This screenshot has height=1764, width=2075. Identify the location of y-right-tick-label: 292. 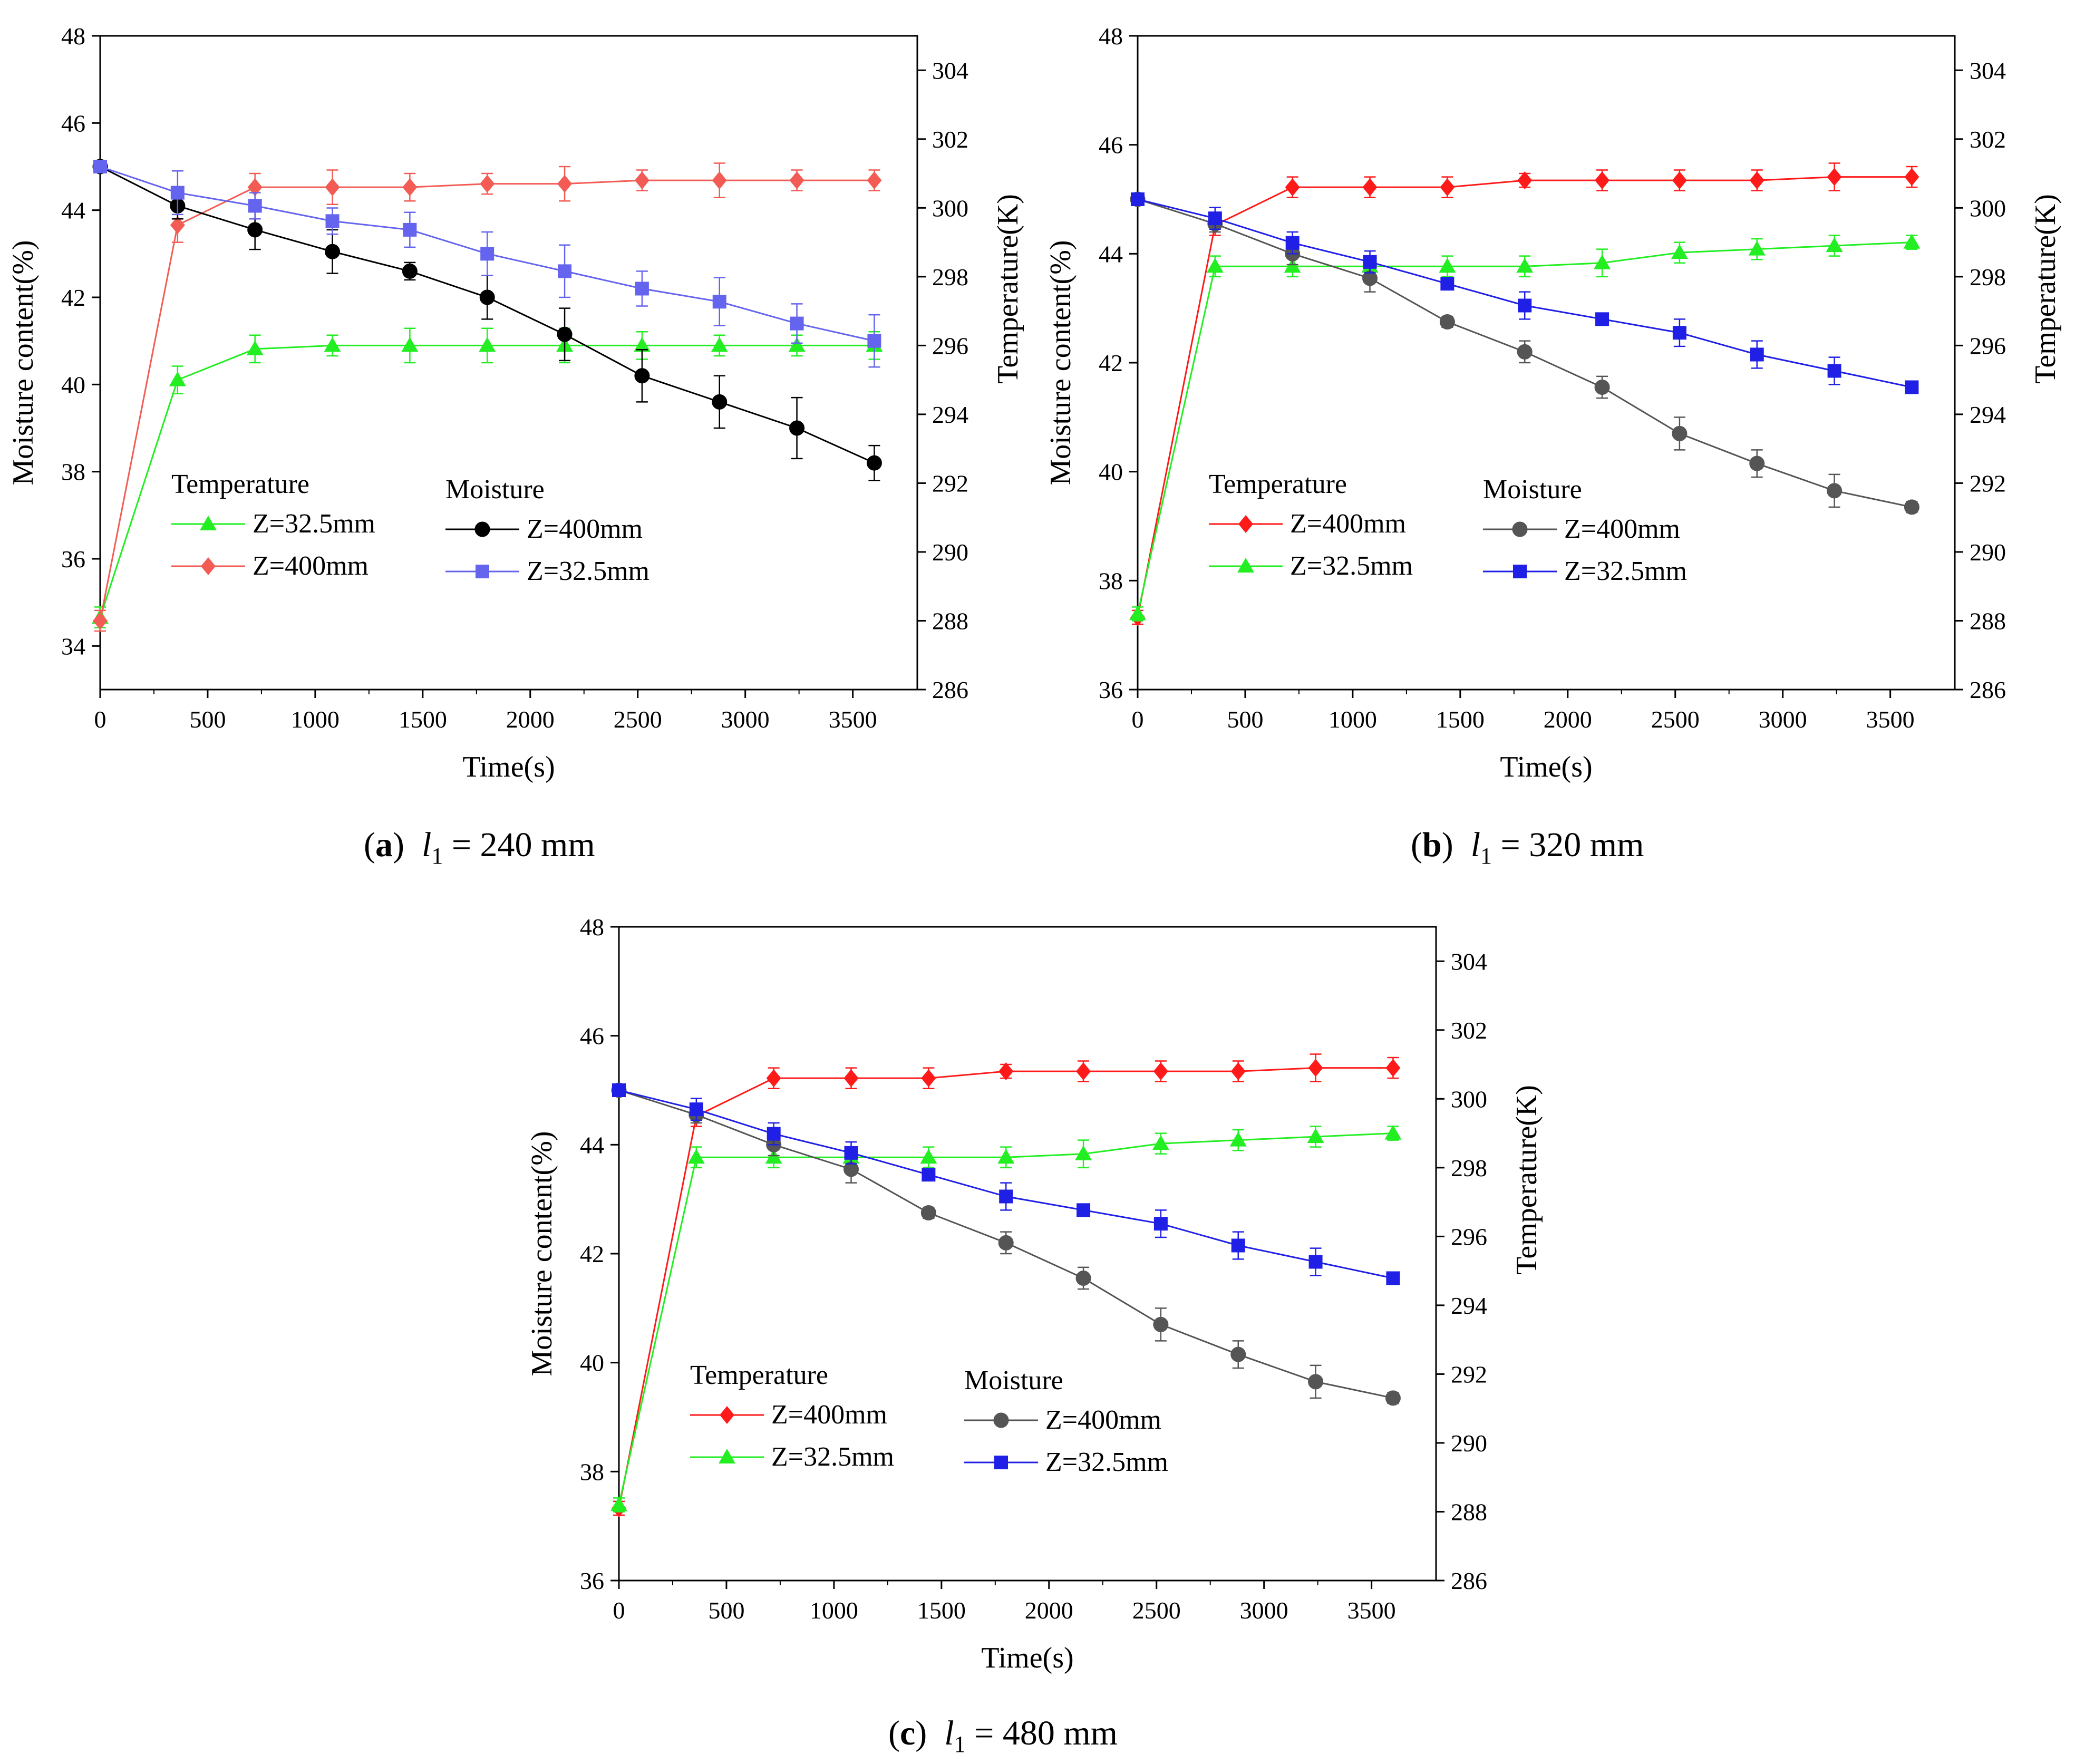
(950, 483).